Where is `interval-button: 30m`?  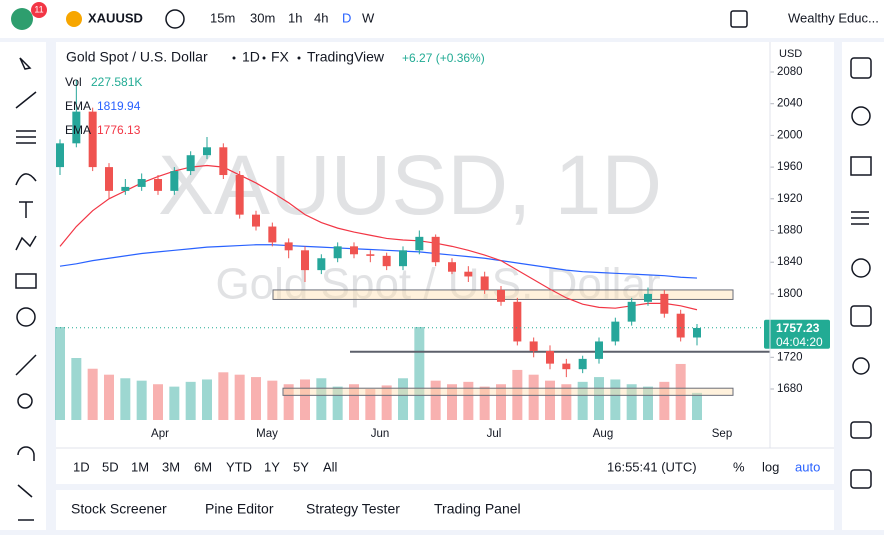
interval-button: 30m is located at coordinates (262, 17).